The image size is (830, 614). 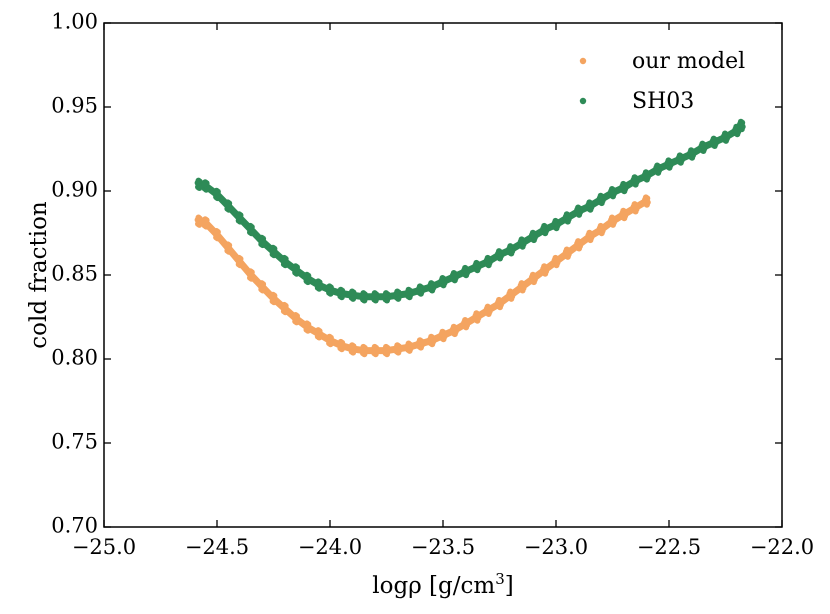 What do you see at coordinates (663, 101) in the screenshot?
I see `legend-label-sh03: SH03` at bounding box center [663, 101].